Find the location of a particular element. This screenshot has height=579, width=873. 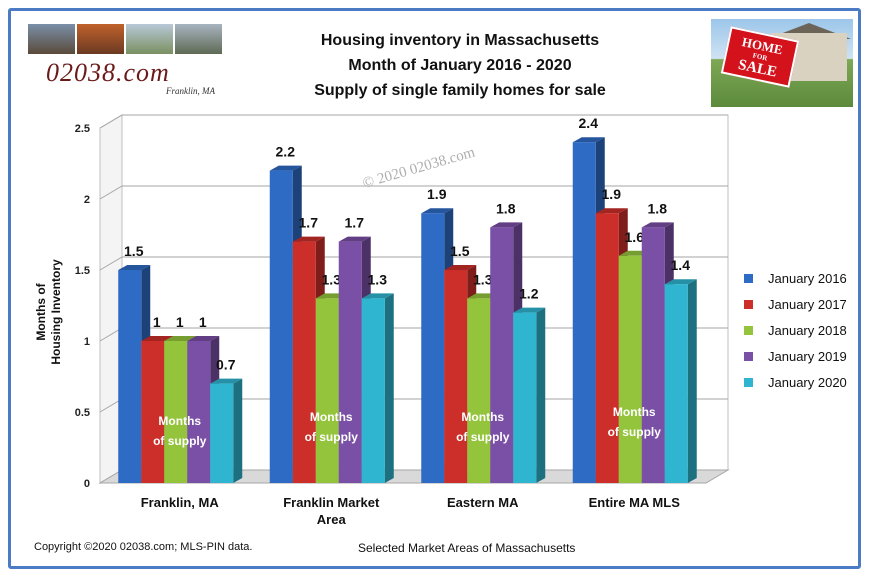

title-line-2: Month of January 2016 - 2020 is located at coordinates (460, 65).